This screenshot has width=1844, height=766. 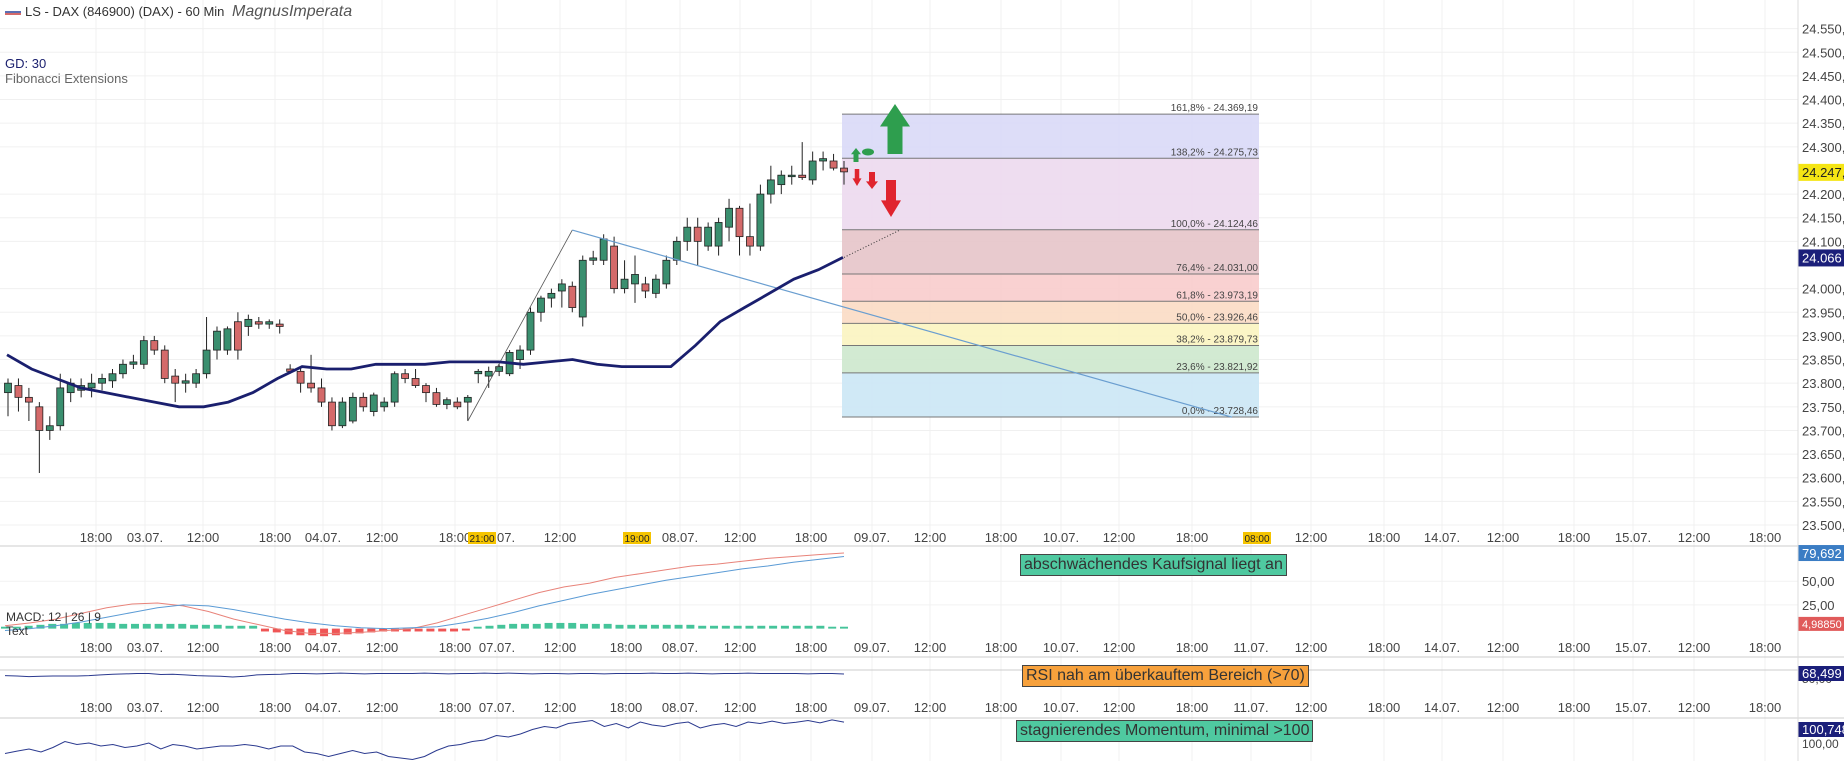 What do you see at coordinates (424, 675) in the screenshot?
I see `rsi-line` at bounding box center [424, 675].